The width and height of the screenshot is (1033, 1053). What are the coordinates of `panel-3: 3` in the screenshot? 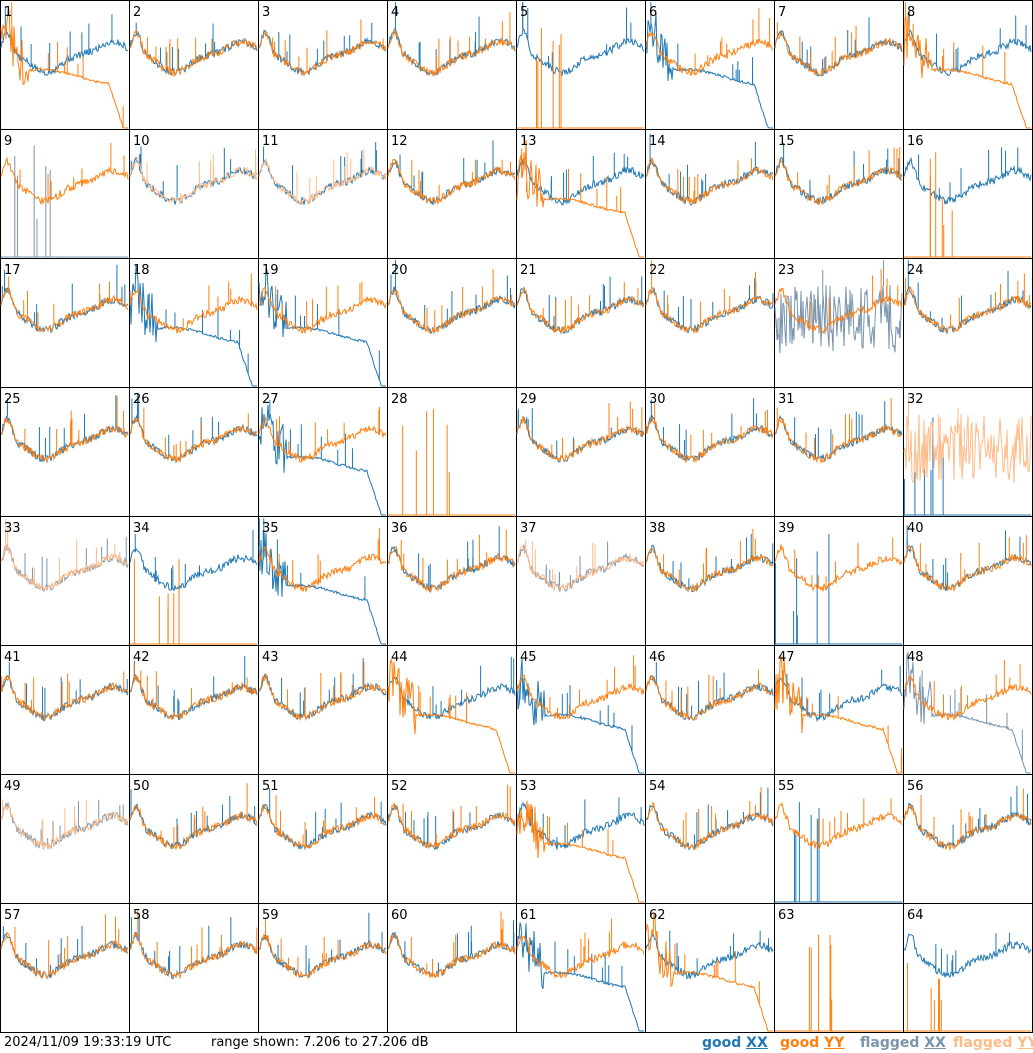 It's located at (323, 65).